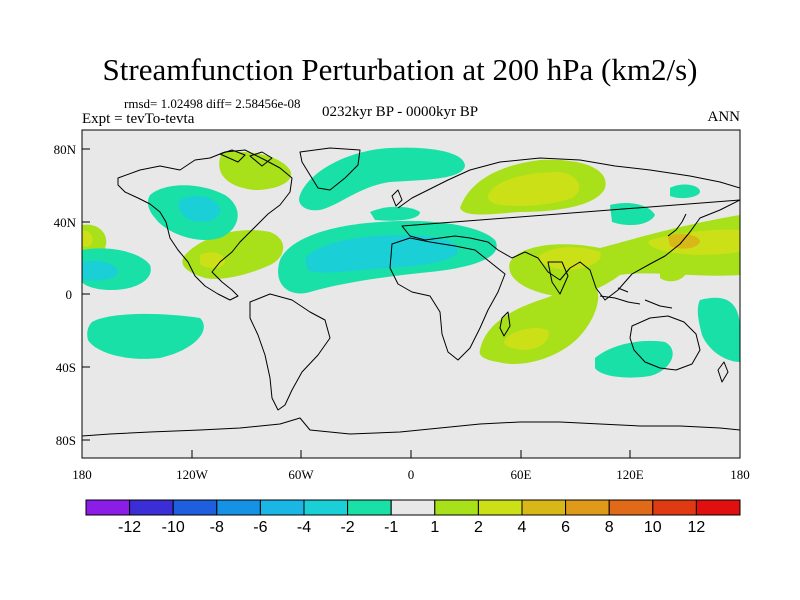  What do you see at coordinates (411, 527) in the screenshot?
I see `colorbar-labels: -12 -10 -8 -6 -4 -2 -1 1 2 4 6 8 10 12` at bounding box center [411, 527].